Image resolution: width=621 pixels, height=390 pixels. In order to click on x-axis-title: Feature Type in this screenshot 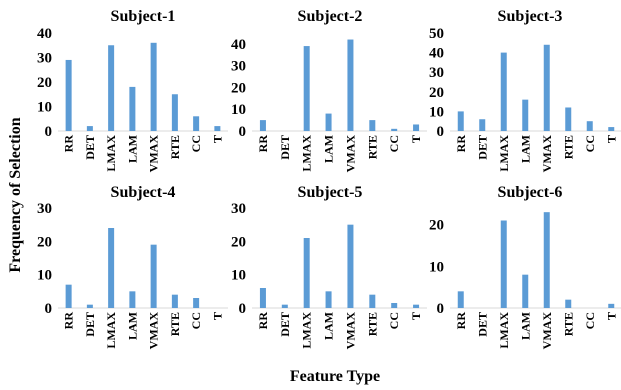, I will do `click(335, 376)`.